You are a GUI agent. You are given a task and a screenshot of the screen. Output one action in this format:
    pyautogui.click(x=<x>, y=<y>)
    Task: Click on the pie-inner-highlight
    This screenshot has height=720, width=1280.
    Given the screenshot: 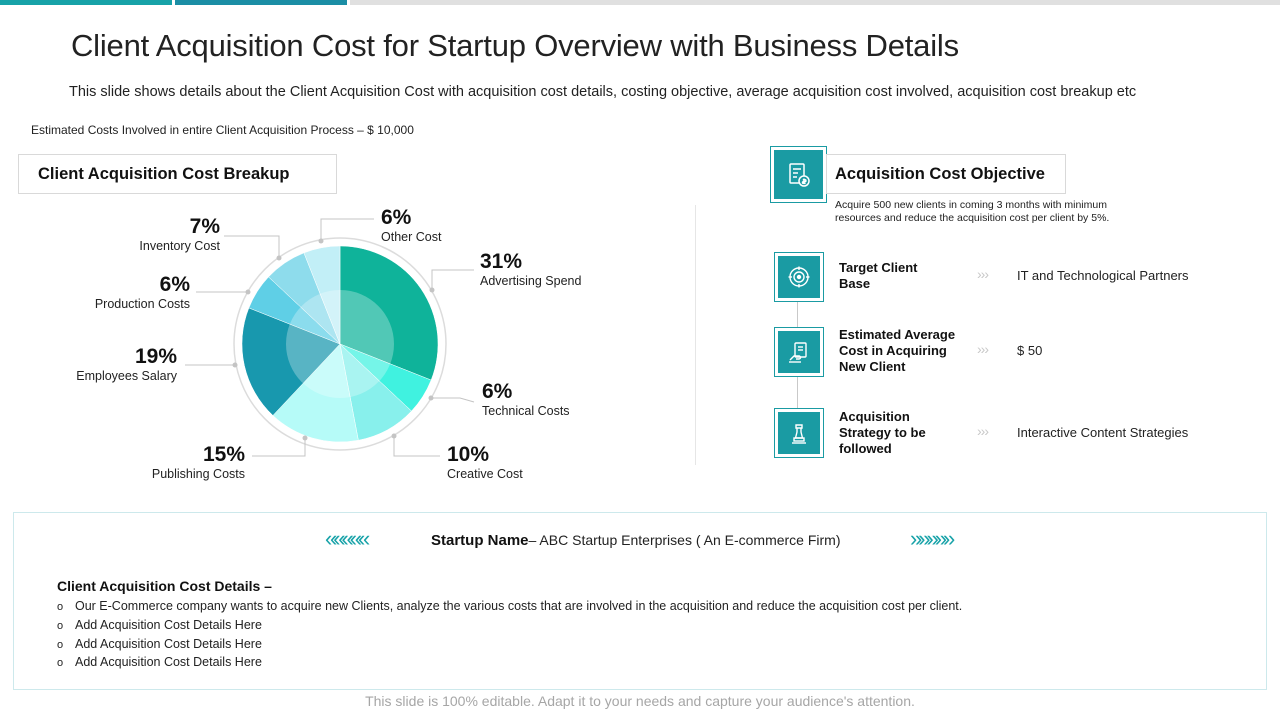 What is the action you would take?
    pyautogui.click(x=340, y=344)
    